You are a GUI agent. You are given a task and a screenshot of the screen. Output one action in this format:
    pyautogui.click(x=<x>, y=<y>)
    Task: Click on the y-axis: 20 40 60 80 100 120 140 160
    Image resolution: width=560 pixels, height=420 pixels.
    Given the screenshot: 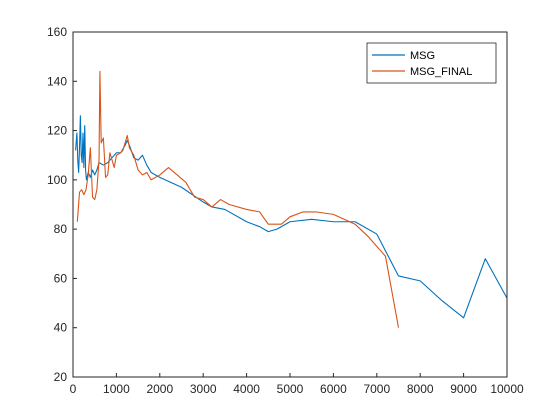 What is the action you would take?
    pyautogui.click(x=62, y=204)
    